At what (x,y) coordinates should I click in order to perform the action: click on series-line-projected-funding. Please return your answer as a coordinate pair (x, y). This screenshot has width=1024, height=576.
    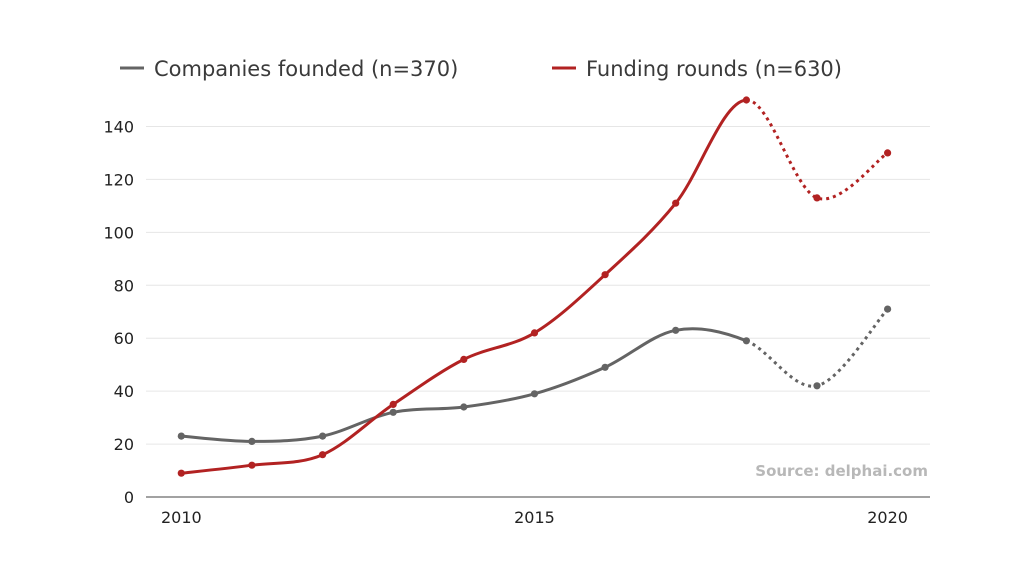
    Looking at the image, I should click on (817, 149).